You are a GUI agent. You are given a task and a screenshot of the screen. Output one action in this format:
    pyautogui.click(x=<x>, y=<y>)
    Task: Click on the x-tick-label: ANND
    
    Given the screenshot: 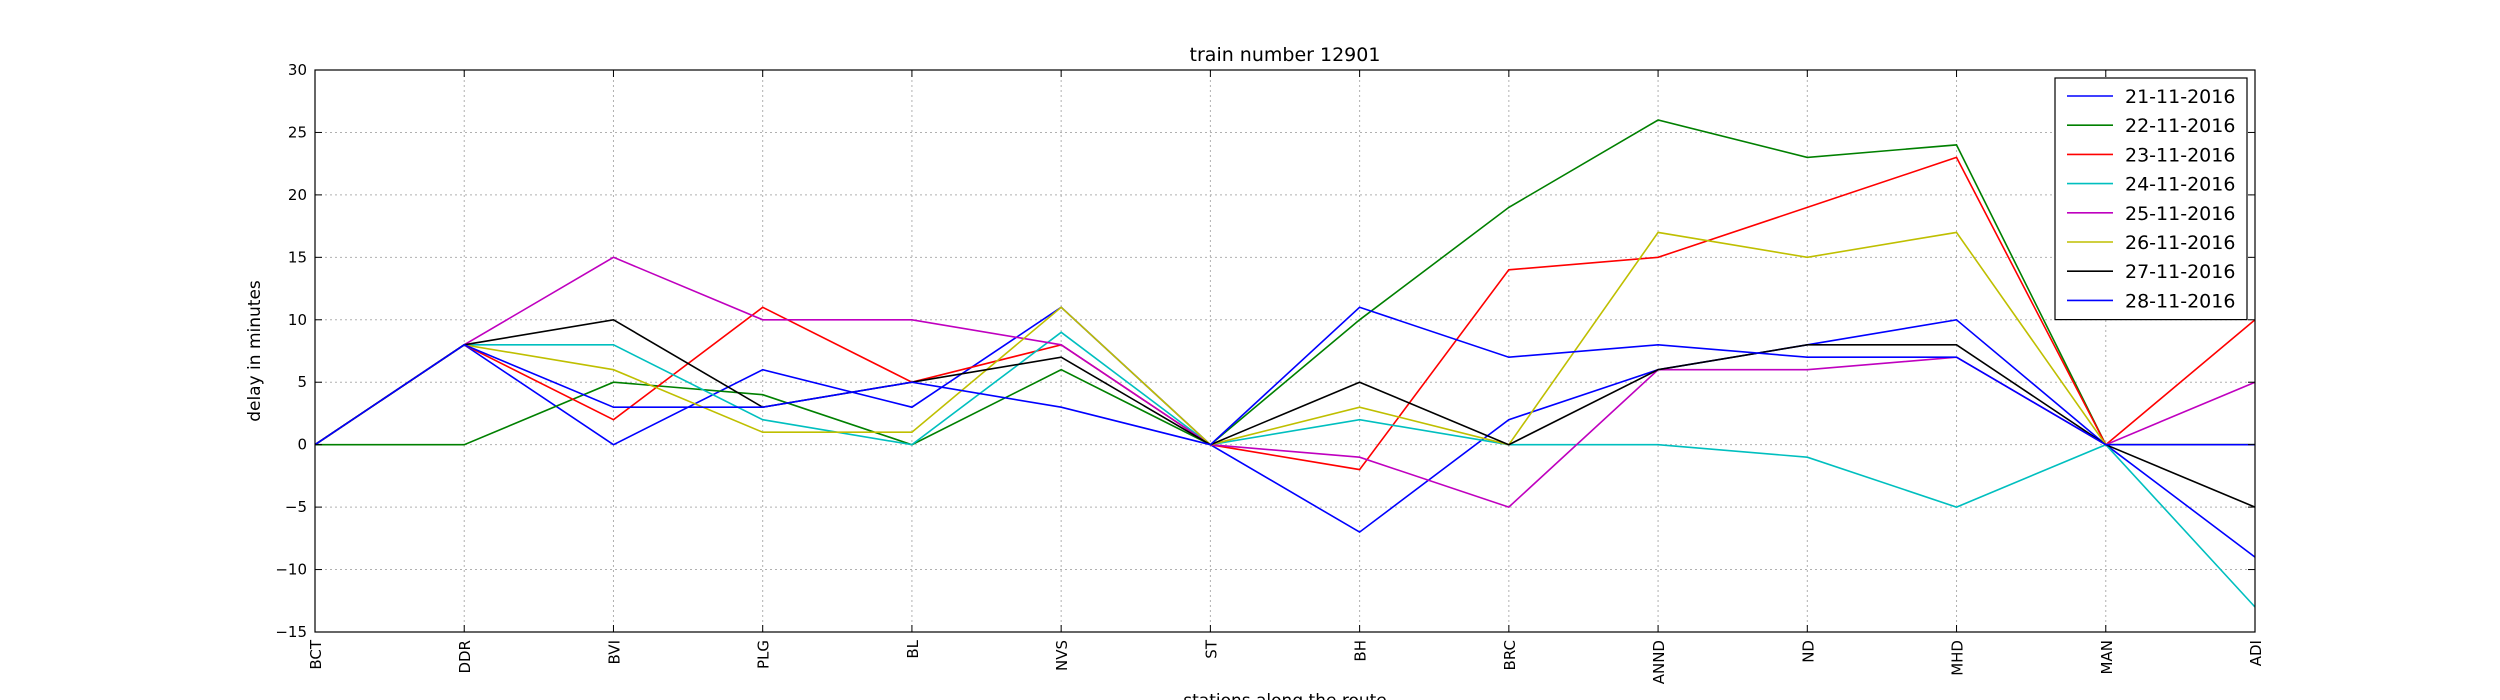 What is the action you would take?
    pyautogui.click(x=1659, y=662)
    